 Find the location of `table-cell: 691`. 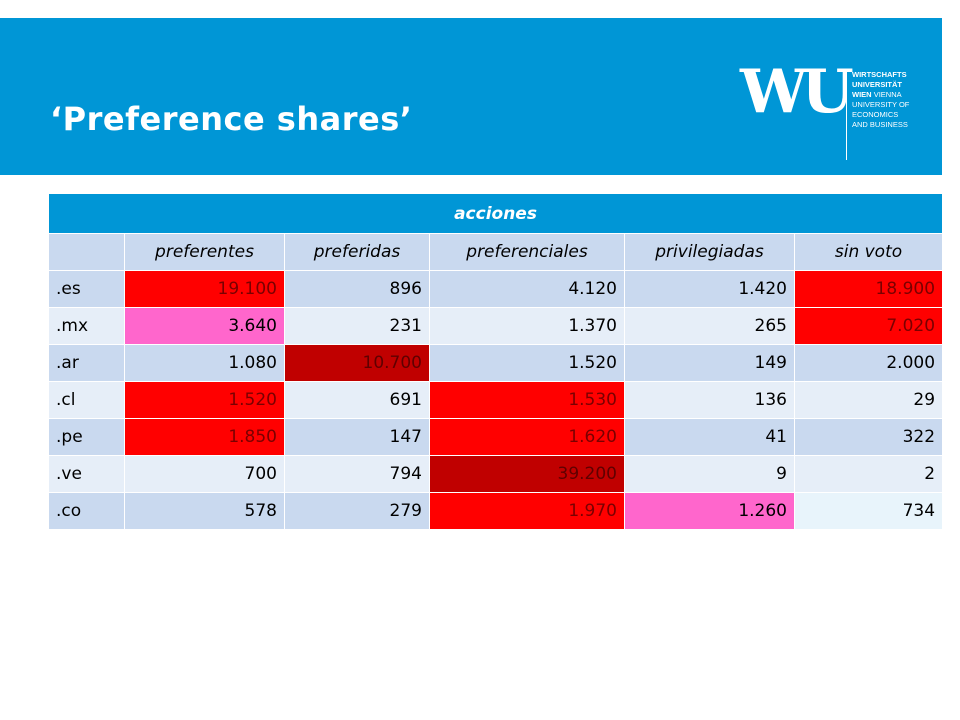

table-cell: 691 is located at coordinates (357, 400).